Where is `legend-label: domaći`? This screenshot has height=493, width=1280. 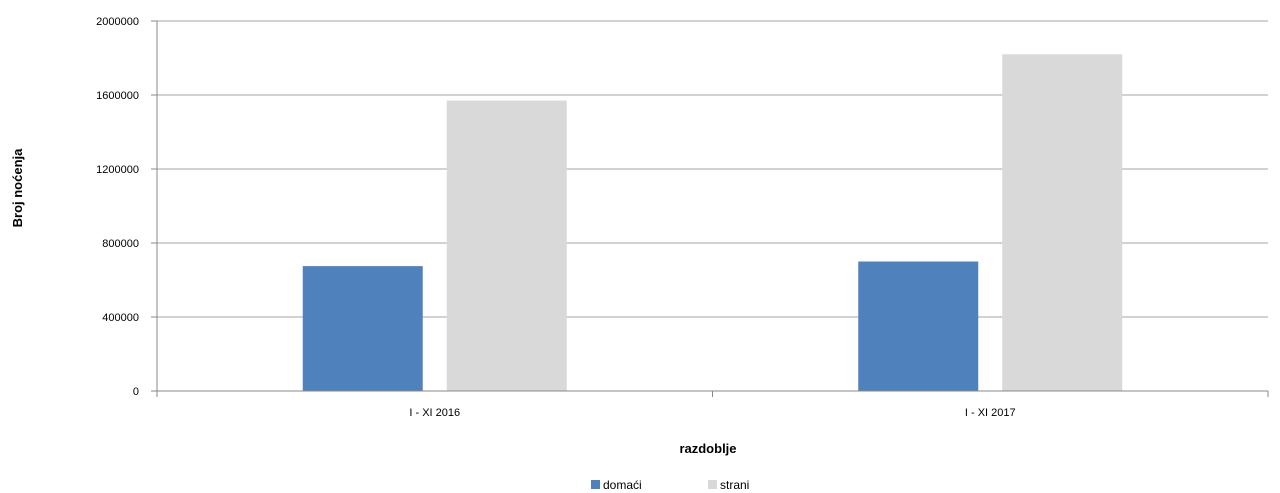 legend-label: domaći is located at coordinates (622, 485).